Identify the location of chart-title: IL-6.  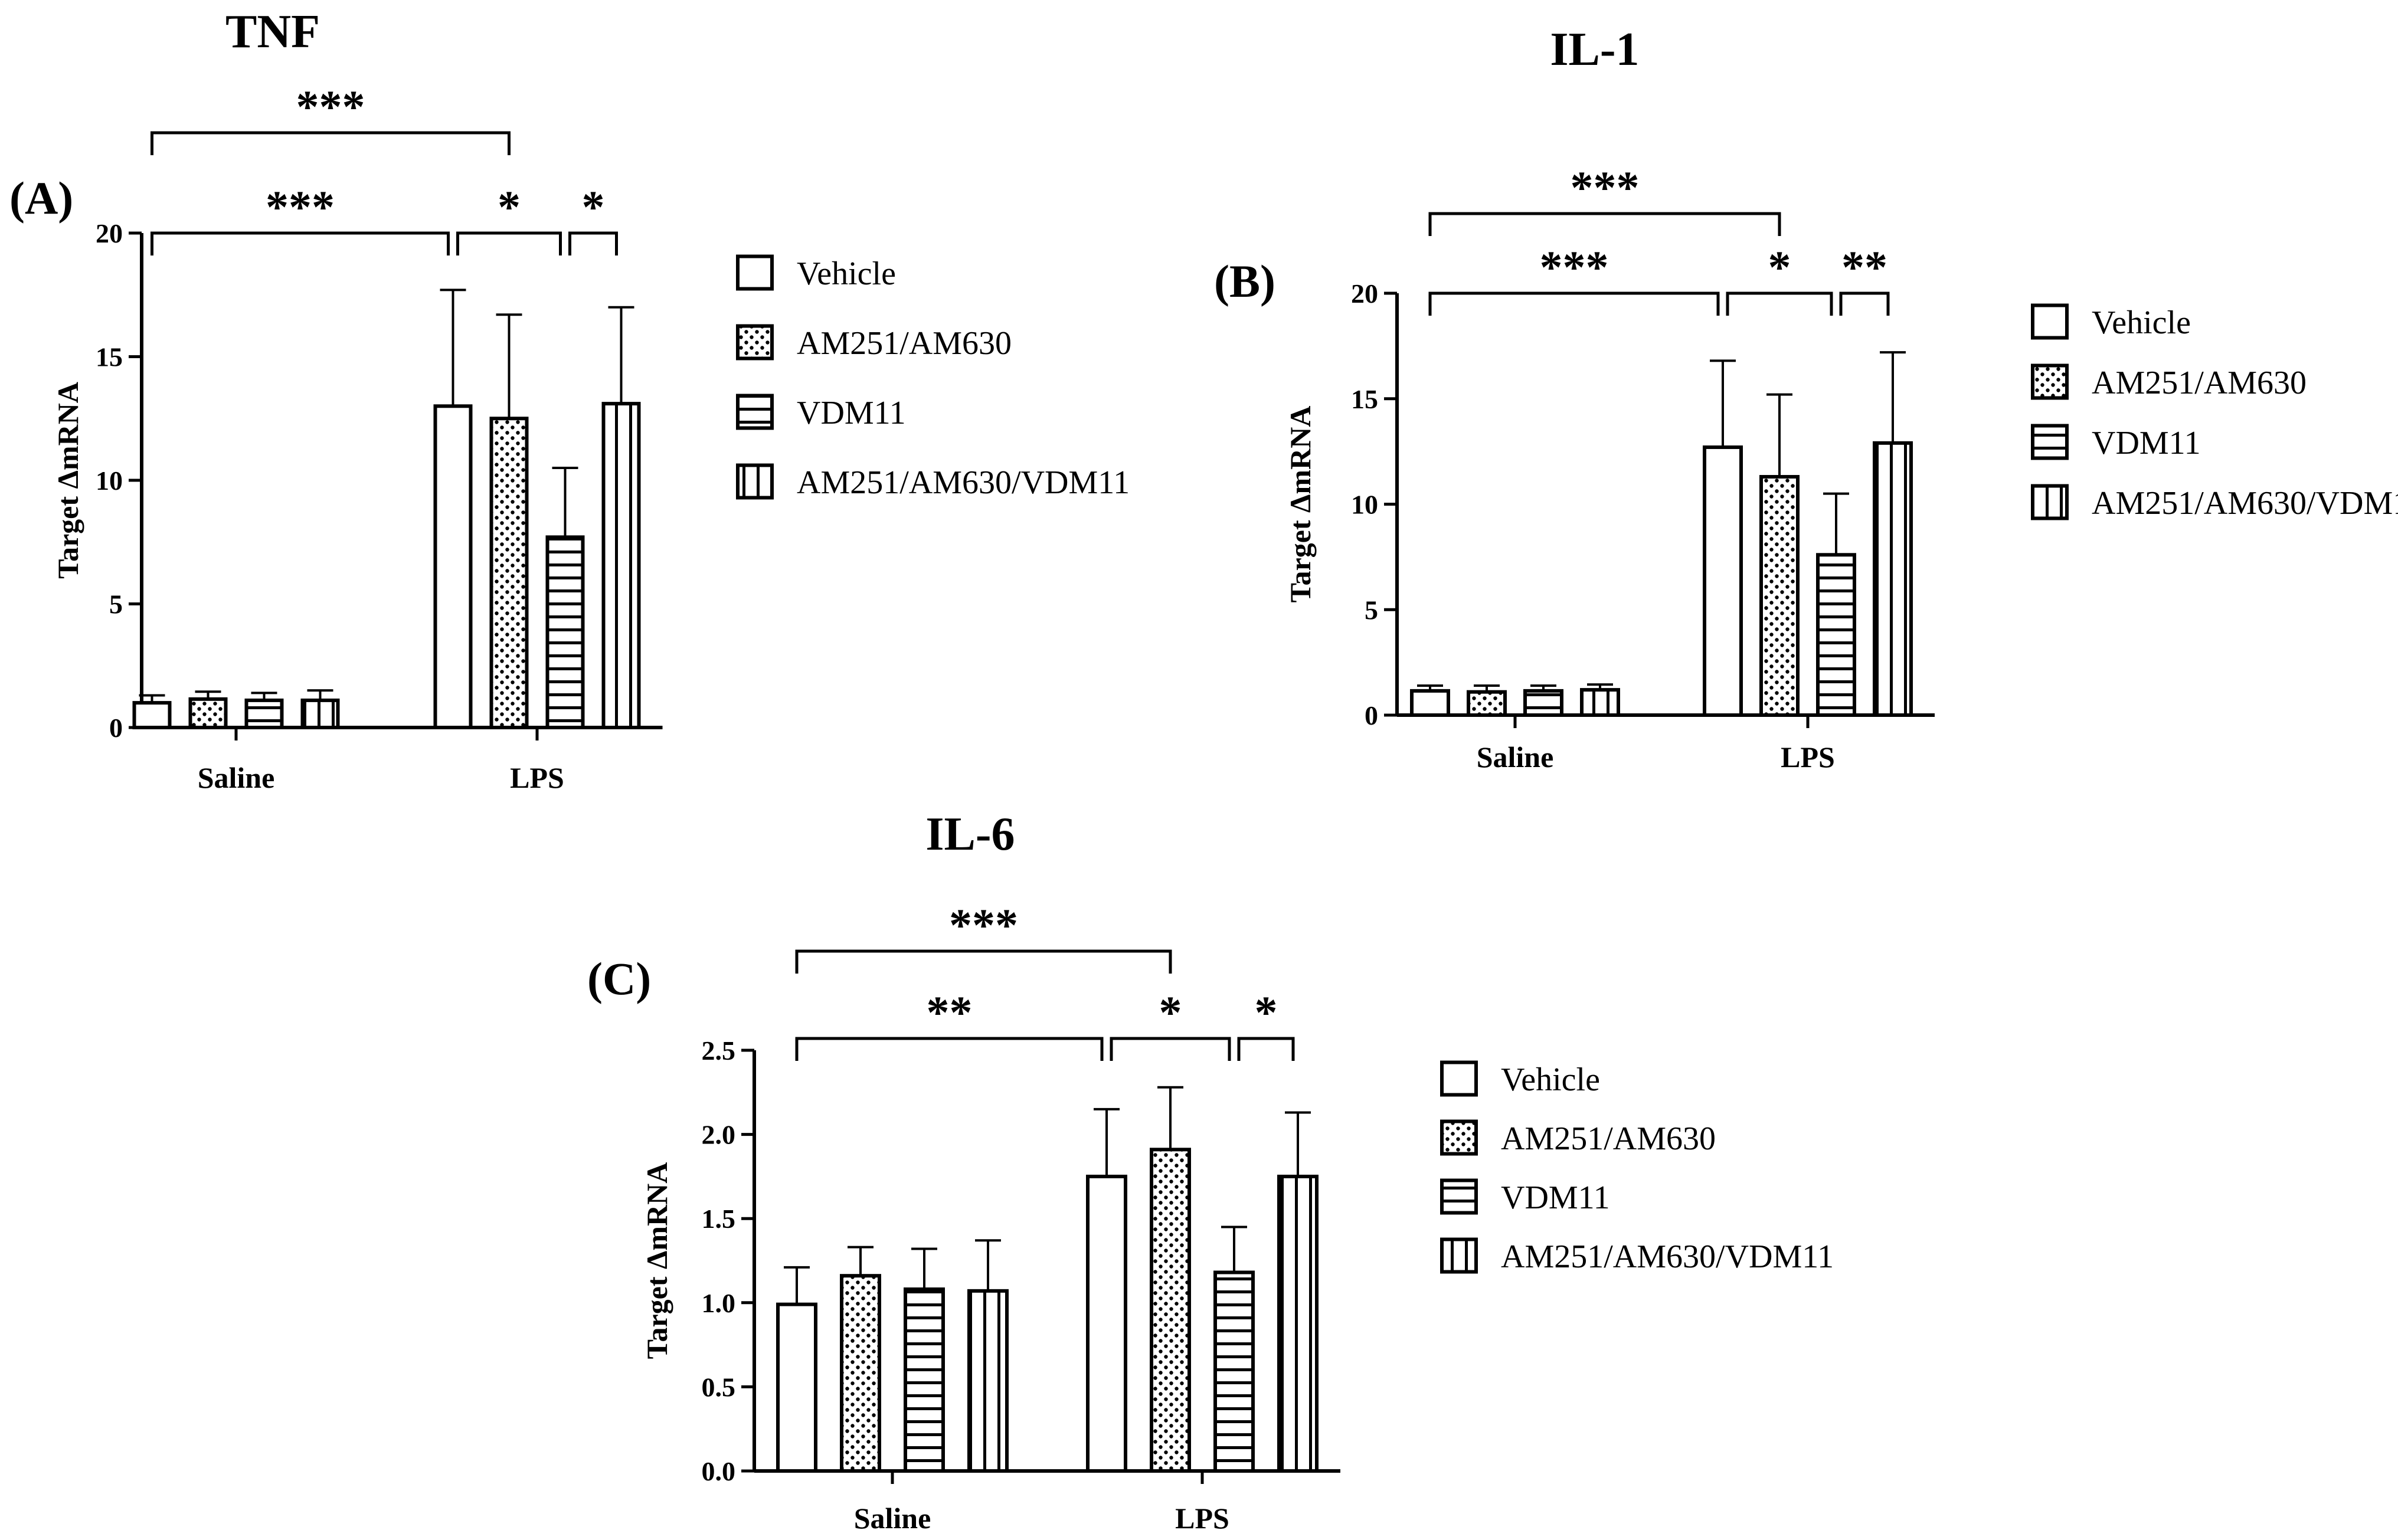
(970, 834).